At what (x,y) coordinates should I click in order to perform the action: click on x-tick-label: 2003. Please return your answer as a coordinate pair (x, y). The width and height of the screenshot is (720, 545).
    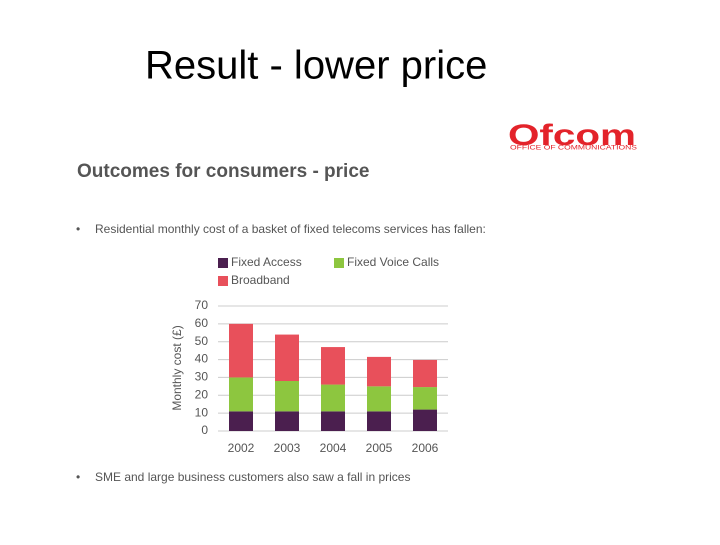
    Looking at the image, I should click on (287, 448).